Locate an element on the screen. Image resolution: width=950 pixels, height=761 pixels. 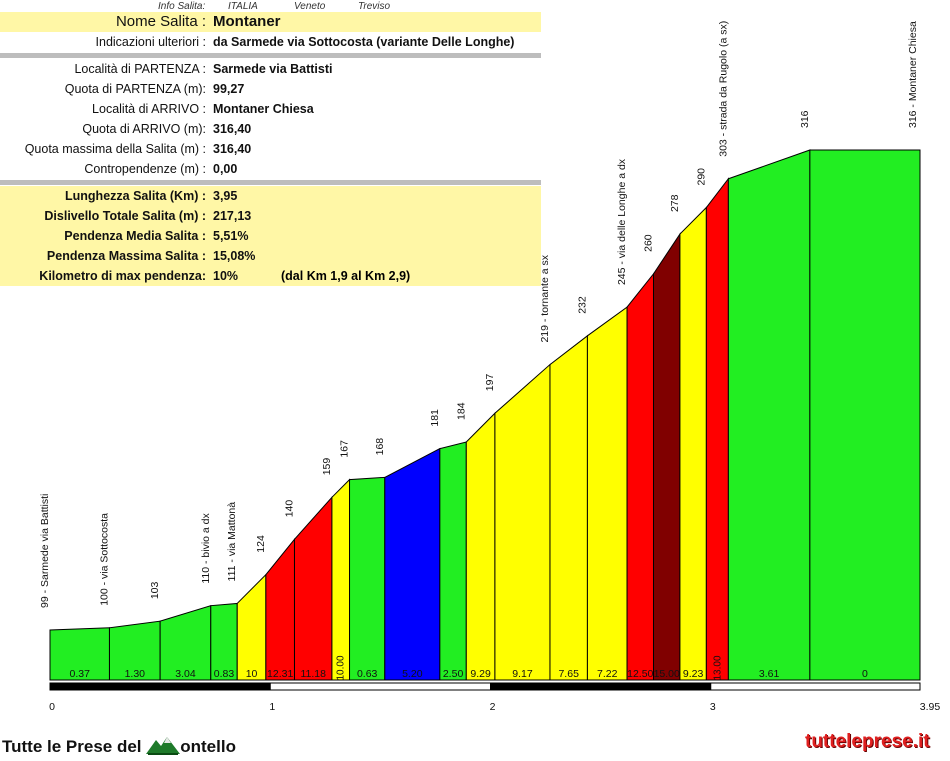
elevation-label: 168 is located at coordinates (380, 447).